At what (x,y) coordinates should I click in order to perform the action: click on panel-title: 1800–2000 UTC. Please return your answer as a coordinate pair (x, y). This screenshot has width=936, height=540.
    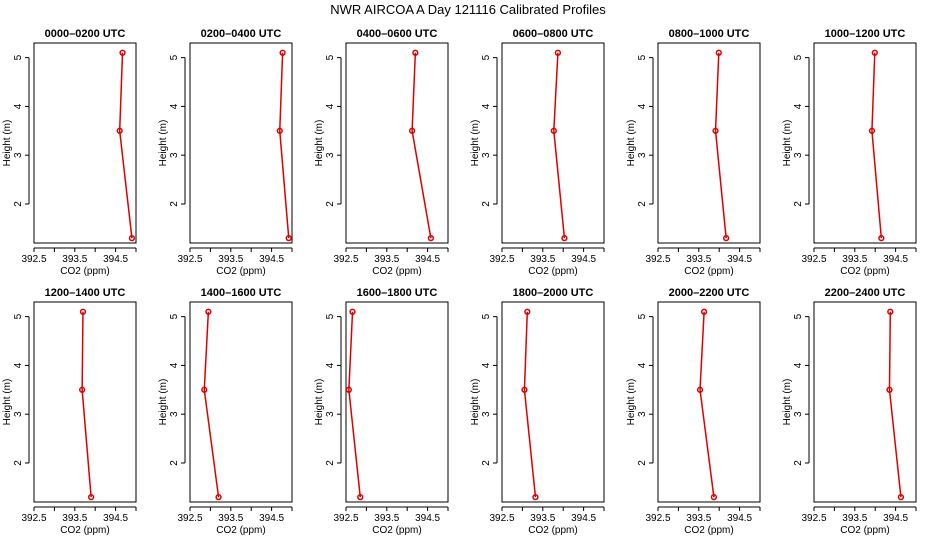
    Looking at the image, I should click on (553, 293).